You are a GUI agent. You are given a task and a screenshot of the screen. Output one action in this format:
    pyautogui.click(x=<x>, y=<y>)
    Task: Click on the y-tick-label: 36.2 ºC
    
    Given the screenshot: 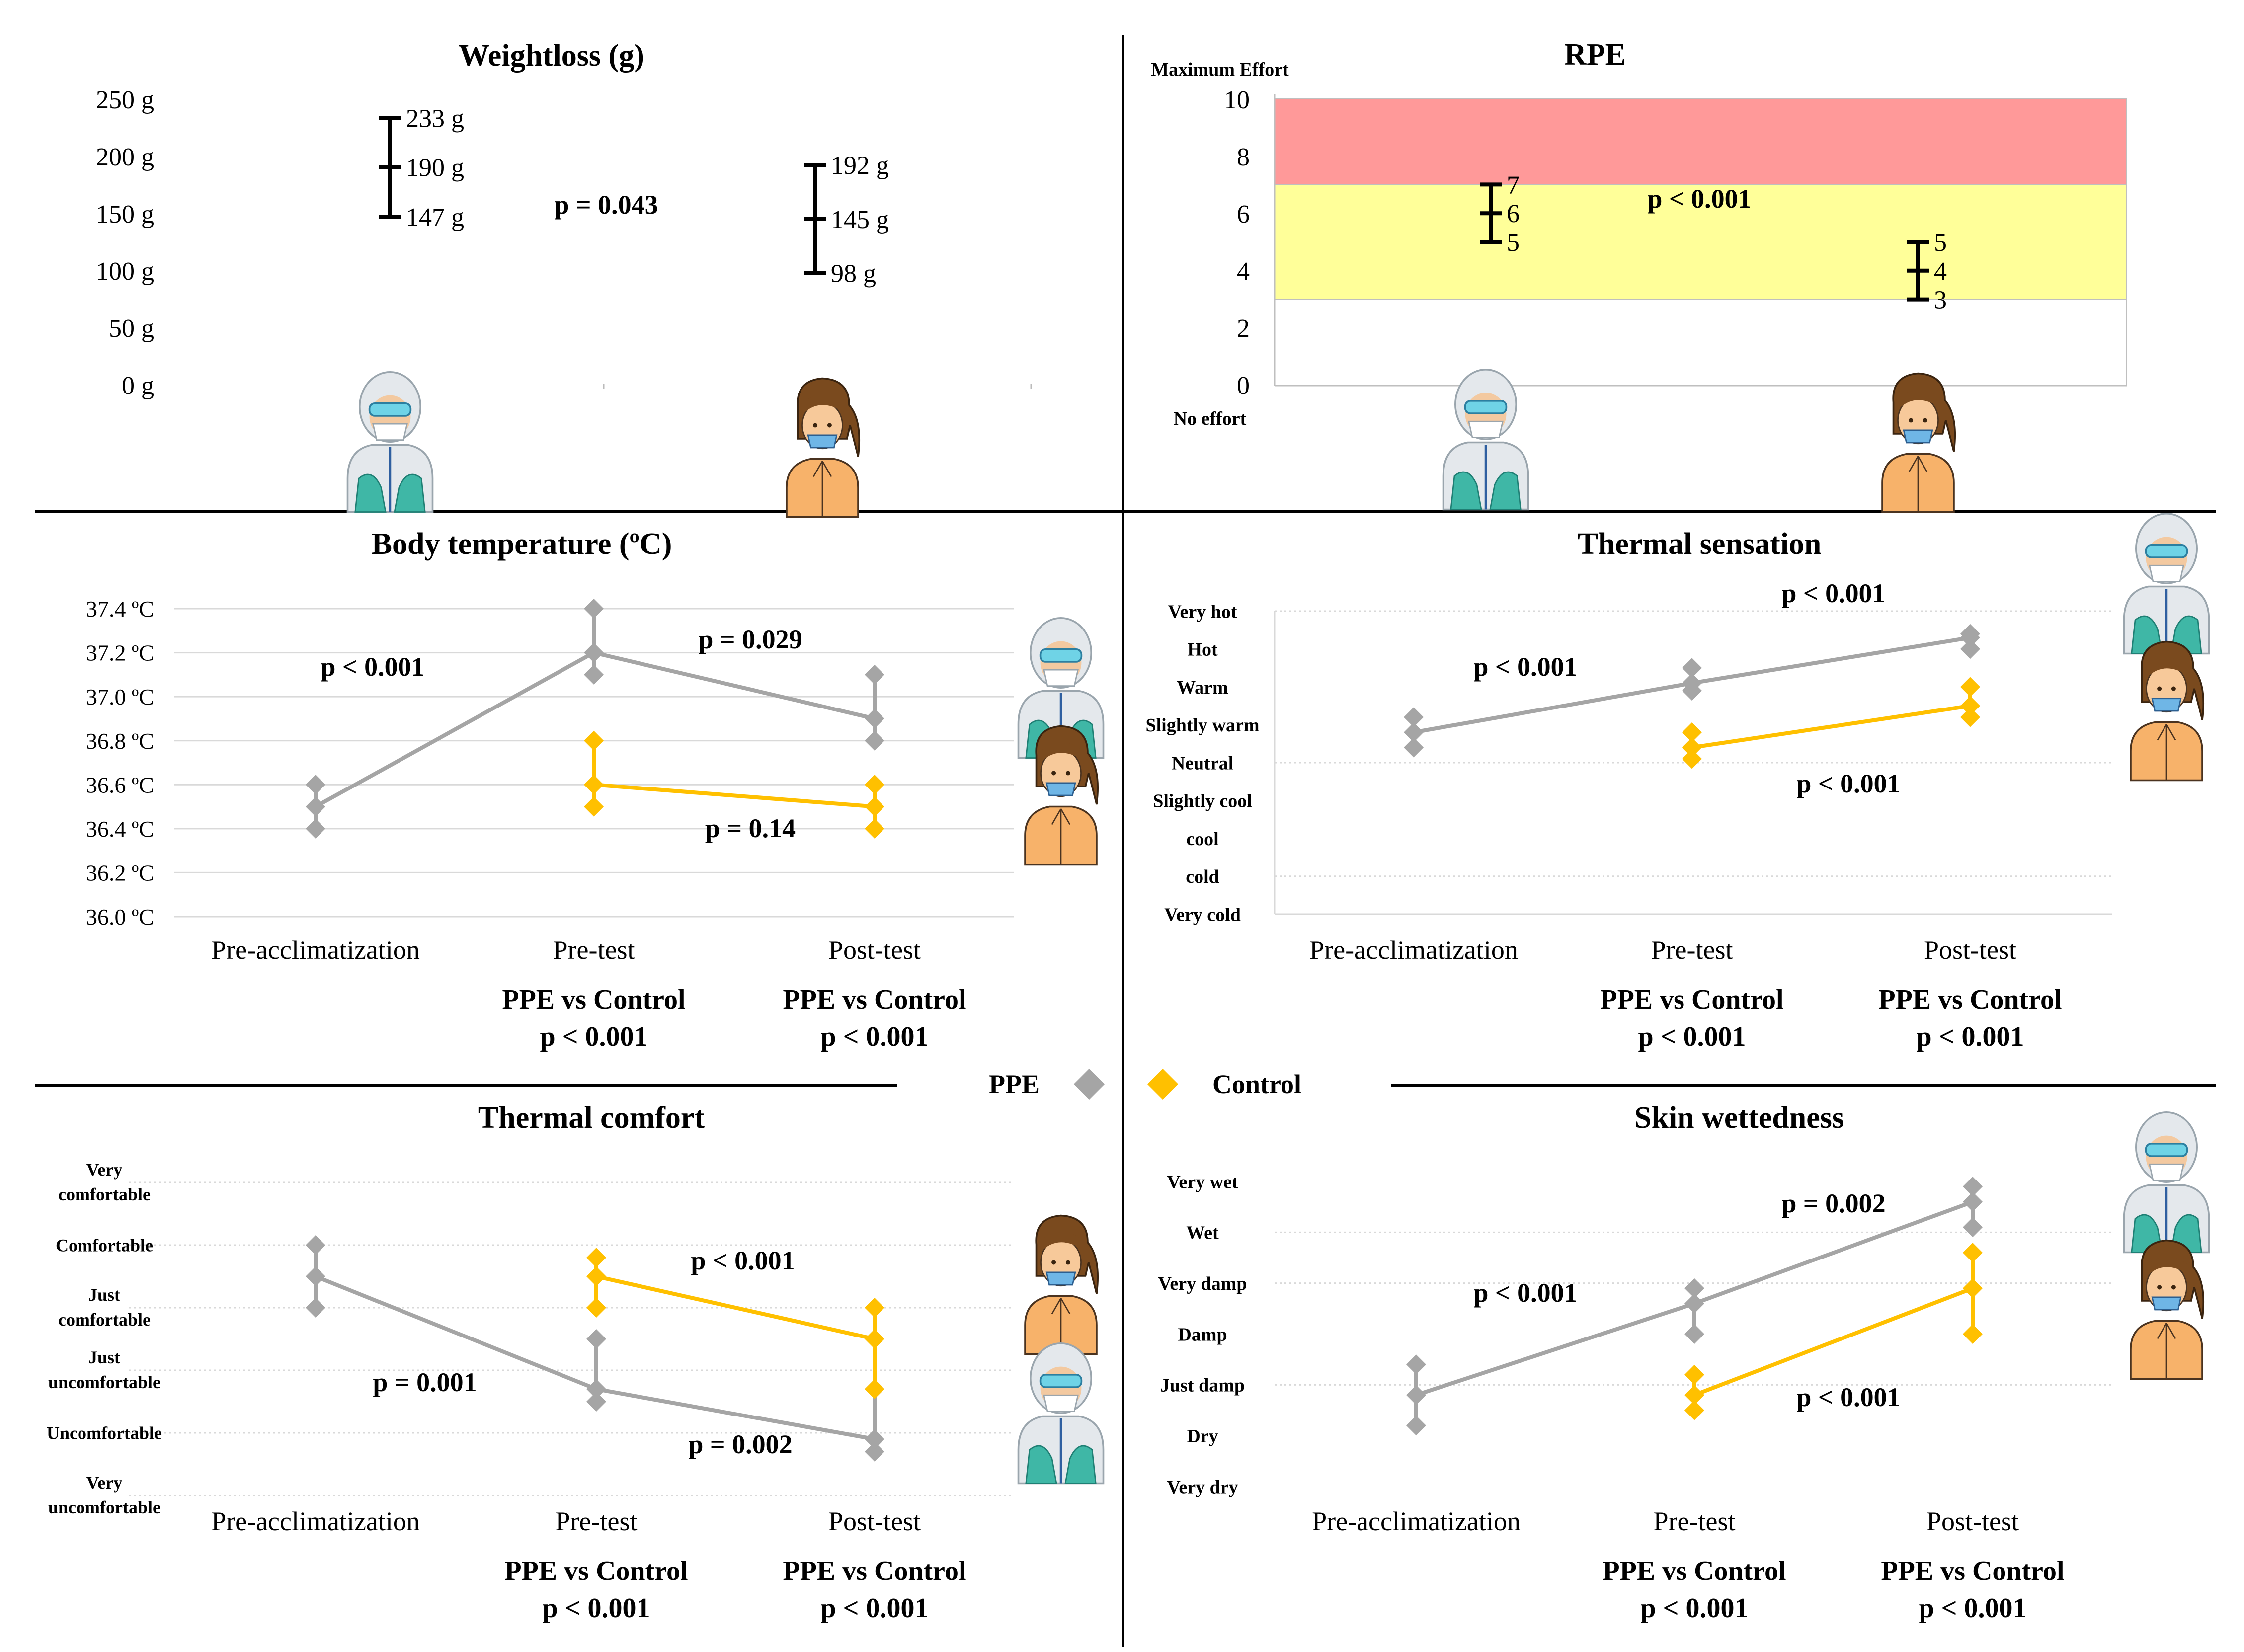 What is the action you would take?
    pyautogui.click(x=120, y=874)
    